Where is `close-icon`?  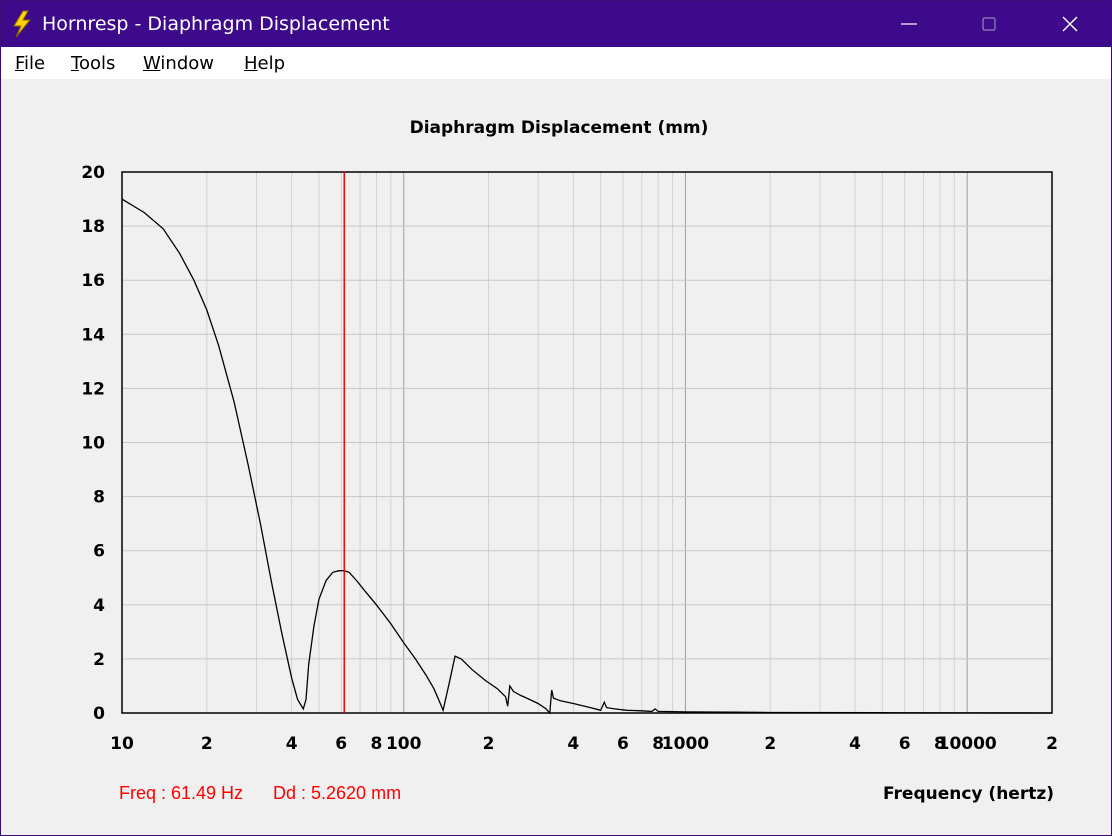 close-icon is located at coordinates (1070, 24).